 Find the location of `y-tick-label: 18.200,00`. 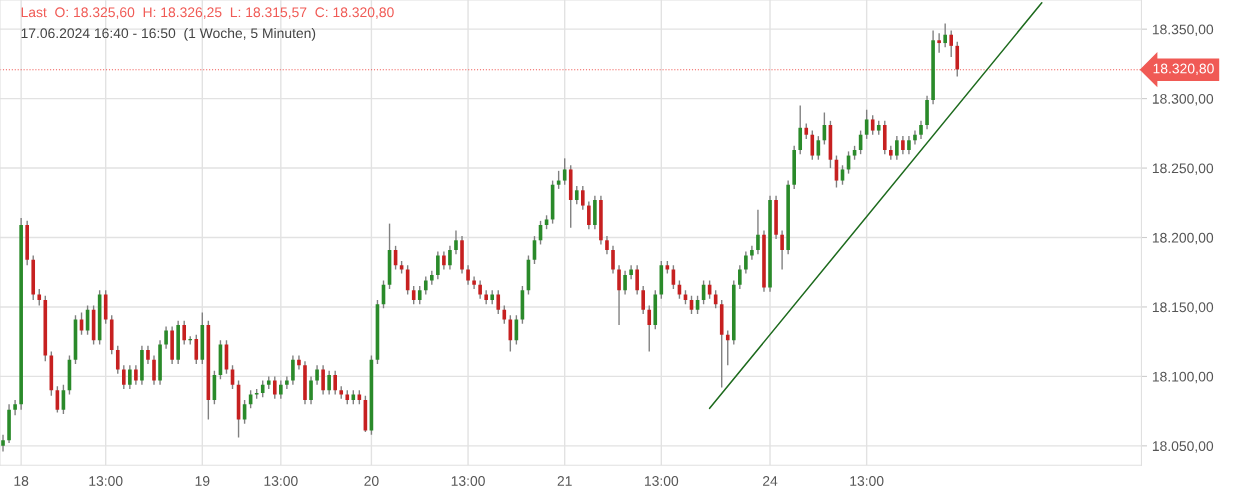

y-tick-label: 18.200,00 is located at coordinates (1183, 238).